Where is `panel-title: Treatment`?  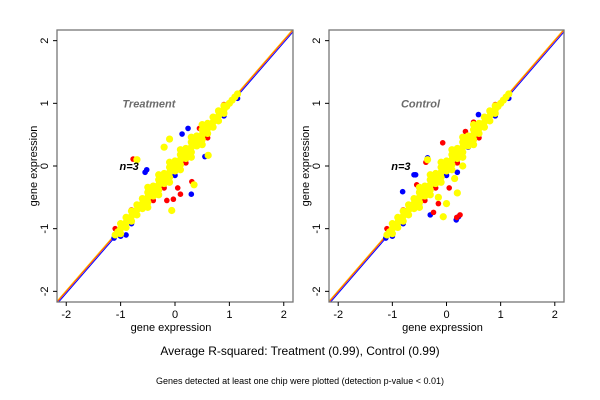
panel-title: Treatment is located at coordinates (149, 104).